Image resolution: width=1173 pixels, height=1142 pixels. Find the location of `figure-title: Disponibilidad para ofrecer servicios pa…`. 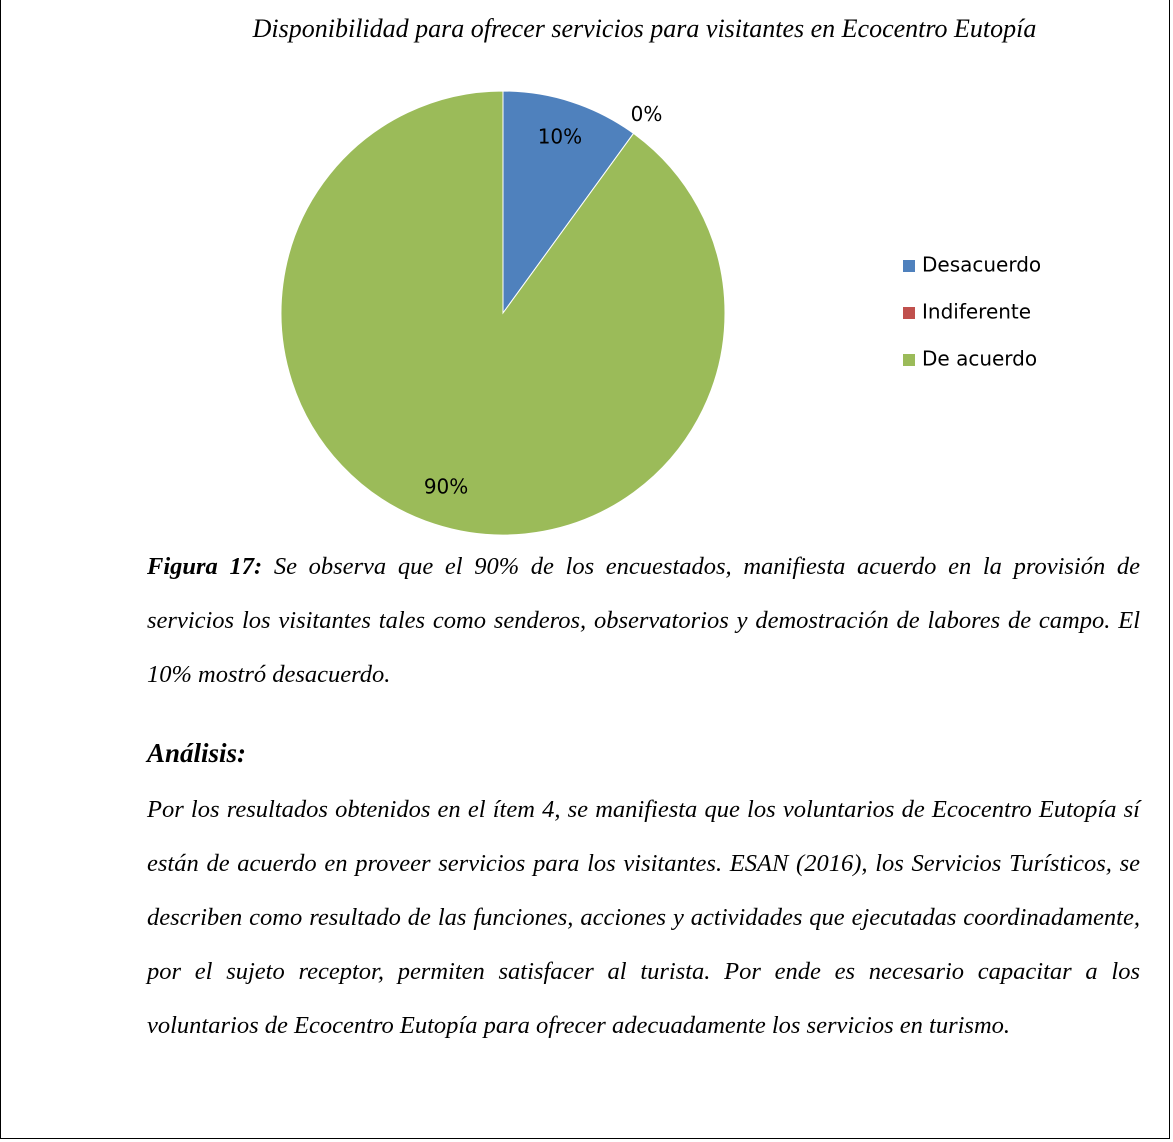

figure-title: Disponibilidad para ofrecer servicios pa… is located at coordinates (644, 28).